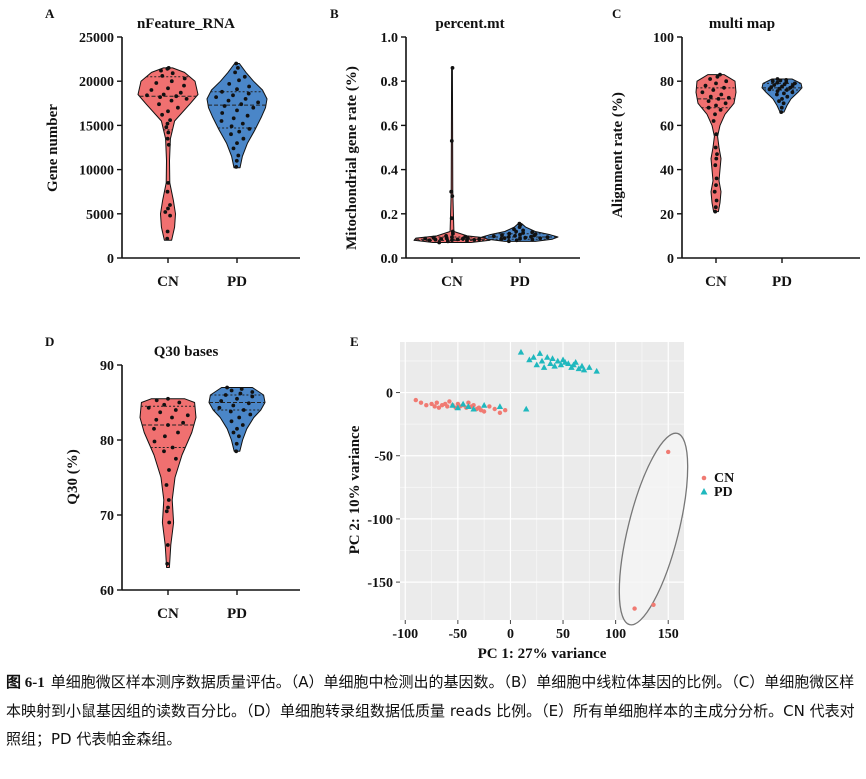 Image resolution: width=866 pixels, height=779 pixels. Describe the element at coordinates (168, 154) in the screenshot. I see `violin-CN` at that location.